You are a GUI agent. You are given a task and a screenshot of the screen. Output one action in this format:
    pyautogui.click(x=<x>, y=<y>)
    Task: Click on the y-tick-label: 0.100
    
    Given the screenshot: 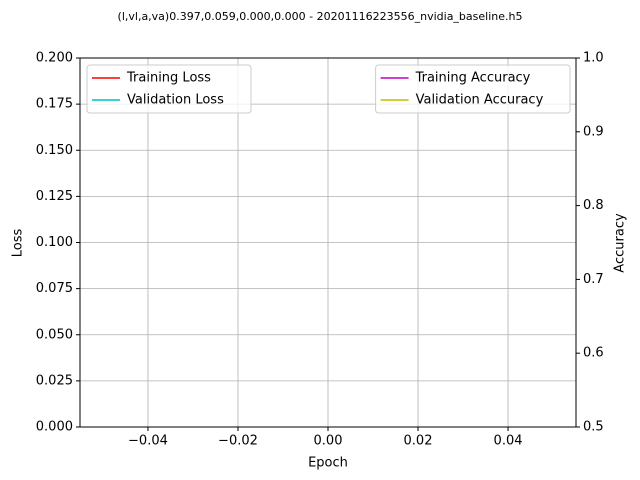 What is the action you would take?
    pyautogui.click(x=54, y=242)
    